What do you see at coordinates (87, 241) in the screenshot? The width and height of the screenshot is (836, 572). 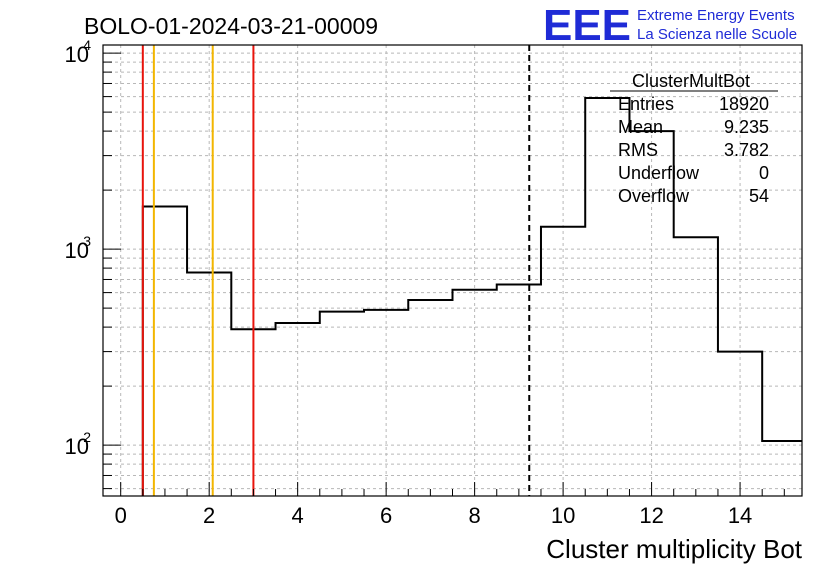 I see `y-tick-exponent: 3` at bounding box center [87, 241].